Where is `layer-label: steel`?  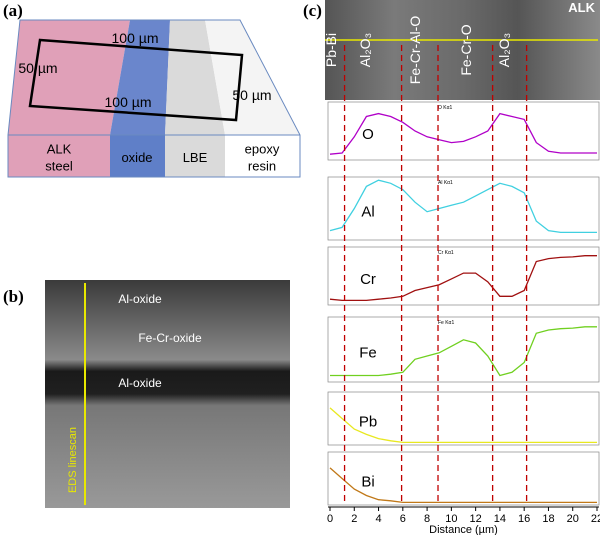 layer-label: steel is located at coordinates (59, 166).